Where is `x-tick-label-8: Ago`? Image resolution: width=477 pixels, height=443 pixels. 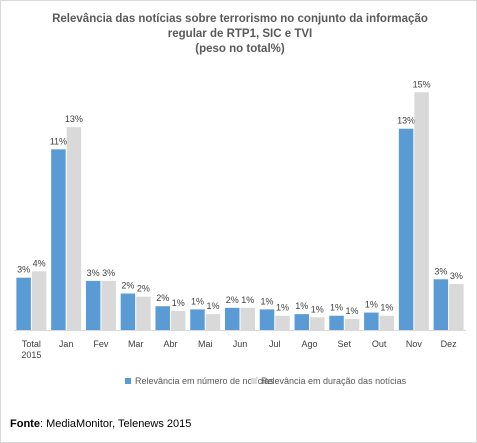
x-tick-label-8: Ago is located at coordinates (310, 344).